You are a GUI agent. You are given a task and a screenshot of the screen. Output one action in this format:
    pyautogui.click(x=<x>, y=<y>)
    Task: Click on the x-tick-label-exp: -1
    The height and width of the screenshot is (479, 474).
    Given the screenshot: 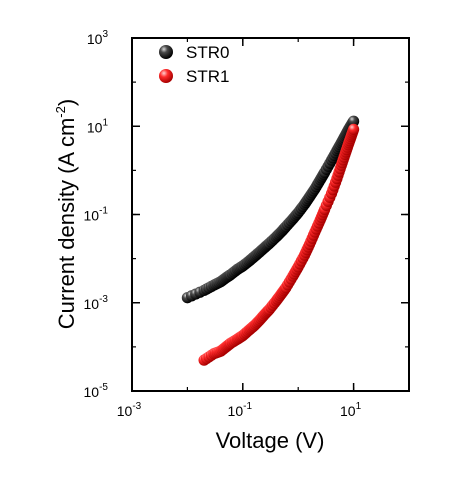 What is the action you would take?
    pyautogui.click(x=247, y=406)
    